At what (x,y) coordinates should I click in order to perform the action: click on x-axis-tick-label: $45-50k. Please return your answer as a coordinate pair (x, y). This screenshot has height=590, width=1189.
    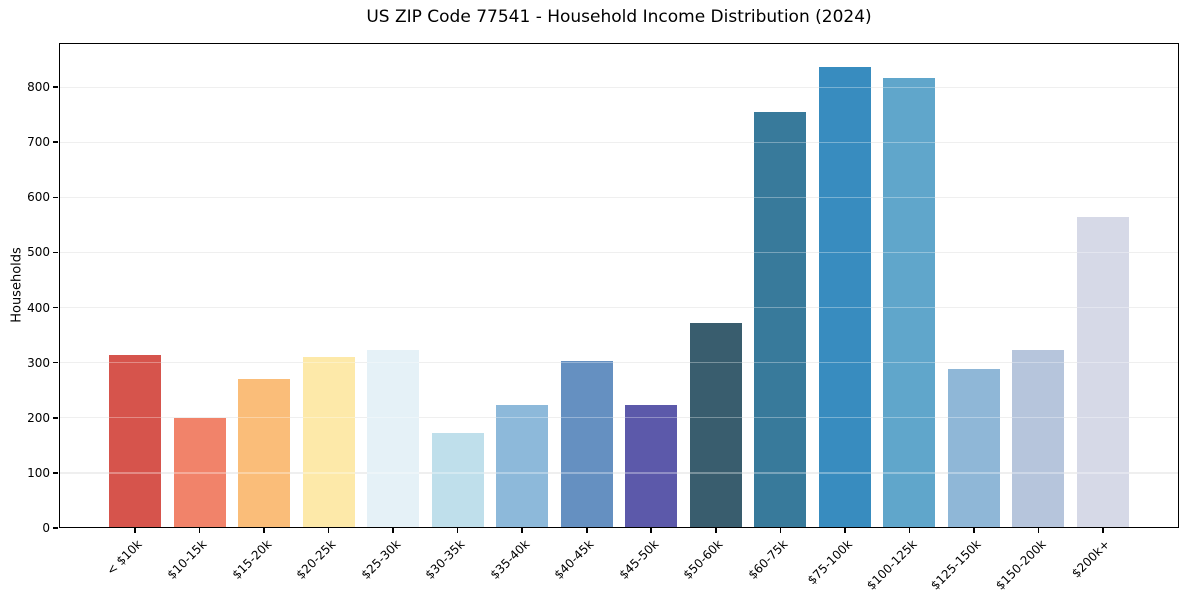
    Looking at the image, I should click on (639, 559).